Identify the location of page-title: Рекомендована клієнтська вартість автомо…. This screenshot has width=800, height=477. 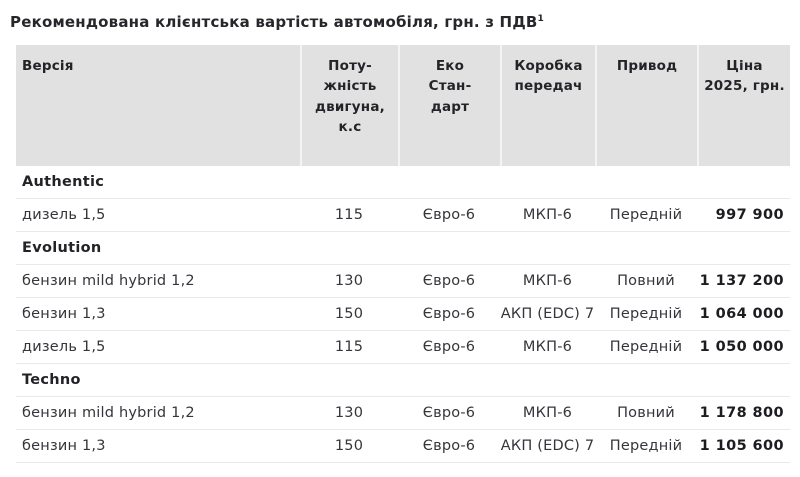
(405, 22).